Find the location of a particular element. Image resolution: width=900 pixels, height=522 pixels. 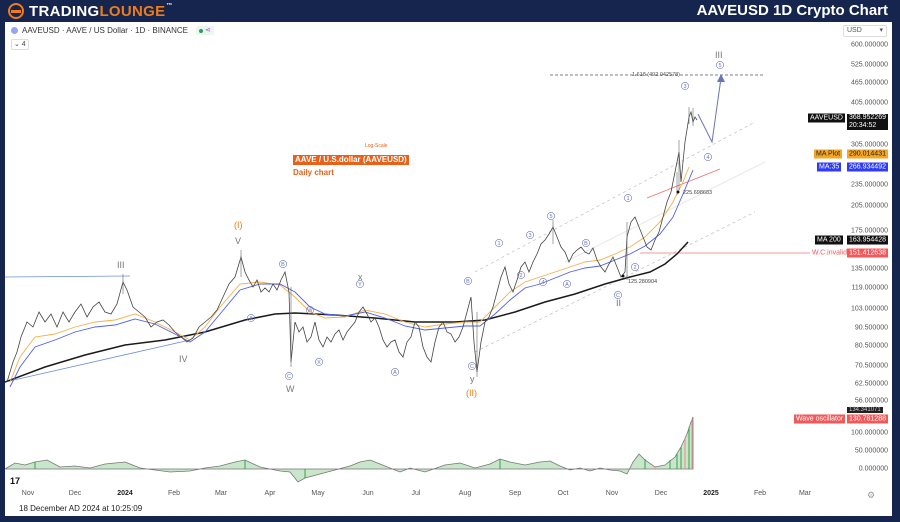

tradinglounge-logo: TRADINGLOUNGE™ is located at coordinates (90, 11).